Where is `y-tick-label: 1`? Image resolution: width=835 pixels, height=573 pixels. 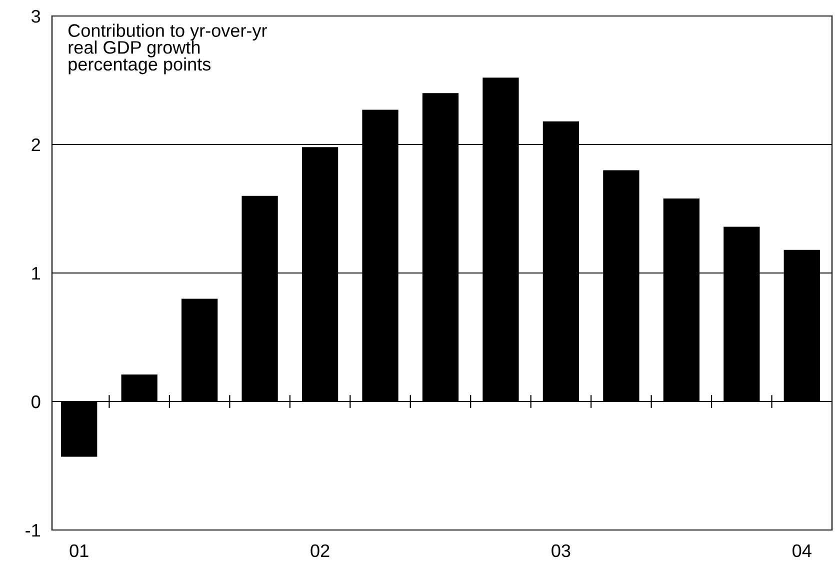
y-tick-label: 1 is located at coordinates (36, 273).